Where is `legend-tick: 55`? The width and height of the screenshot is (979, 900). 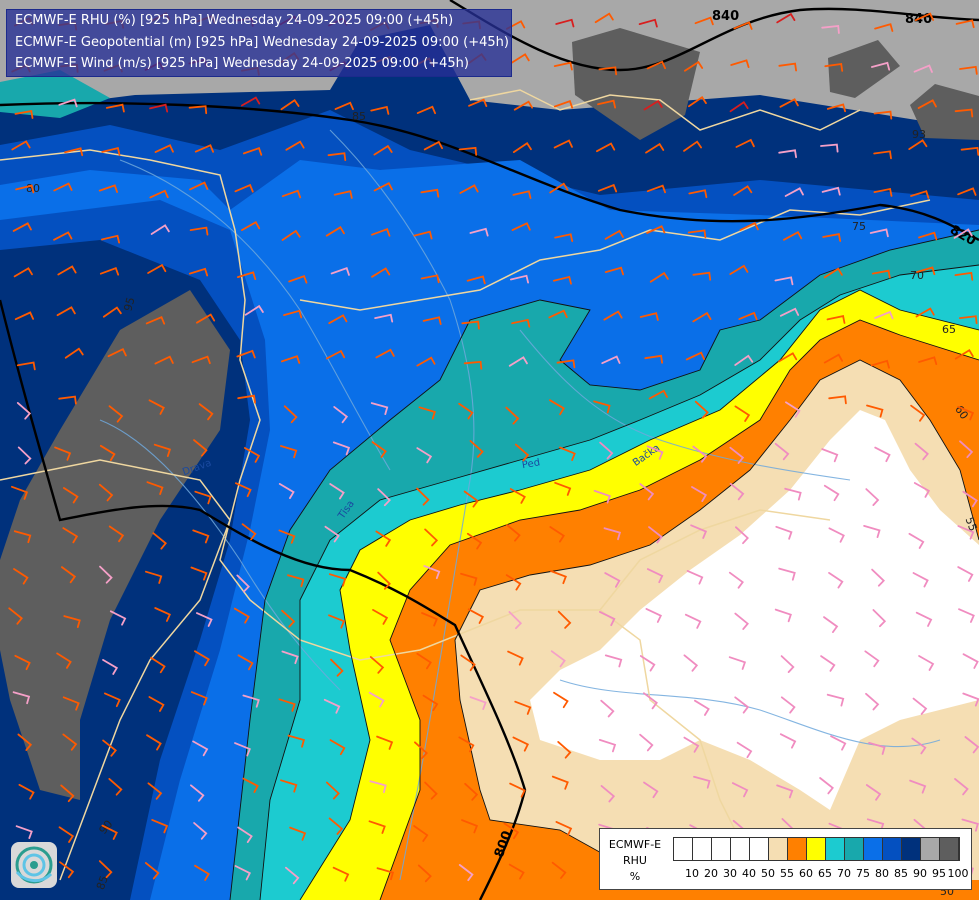
legend-tick: 55 is located at coordinates (787, 873).